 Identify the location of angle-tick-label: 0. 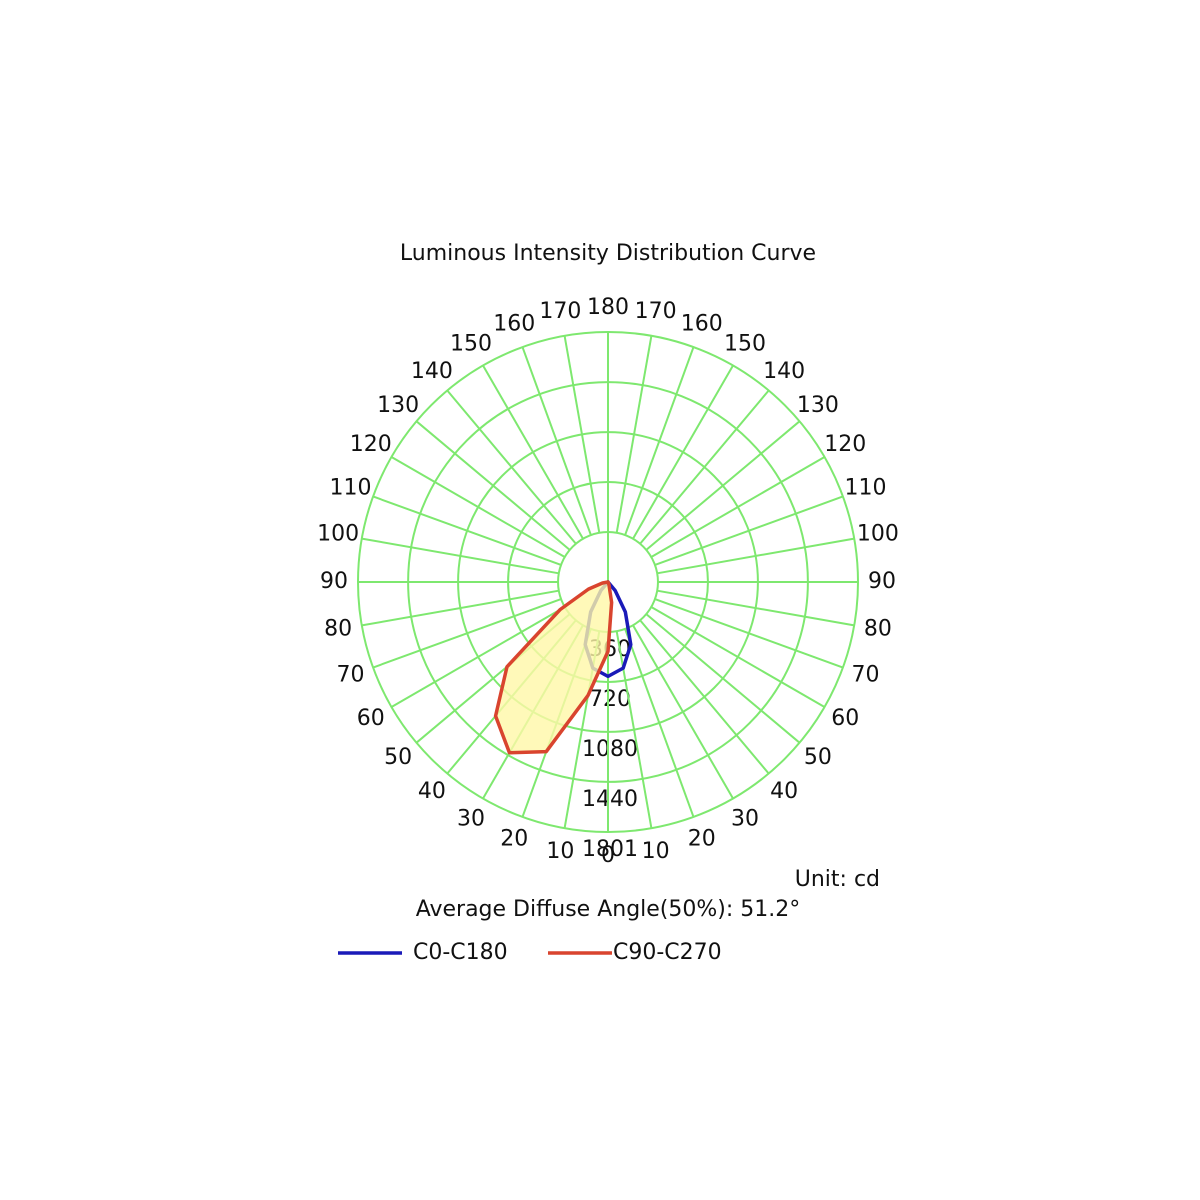
(608, 855).